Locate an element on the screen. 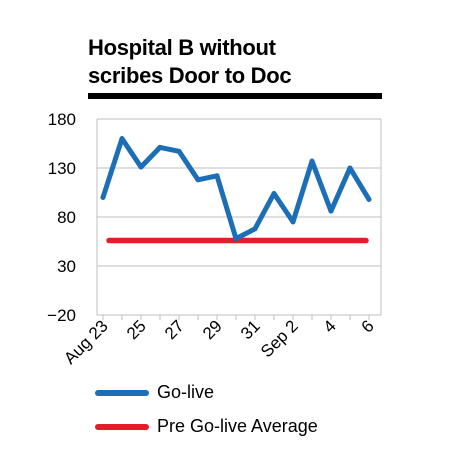 The width and height of the screenshot is (456, 470). legend-label-golive: Go-live is located at coordinates (186, 392).